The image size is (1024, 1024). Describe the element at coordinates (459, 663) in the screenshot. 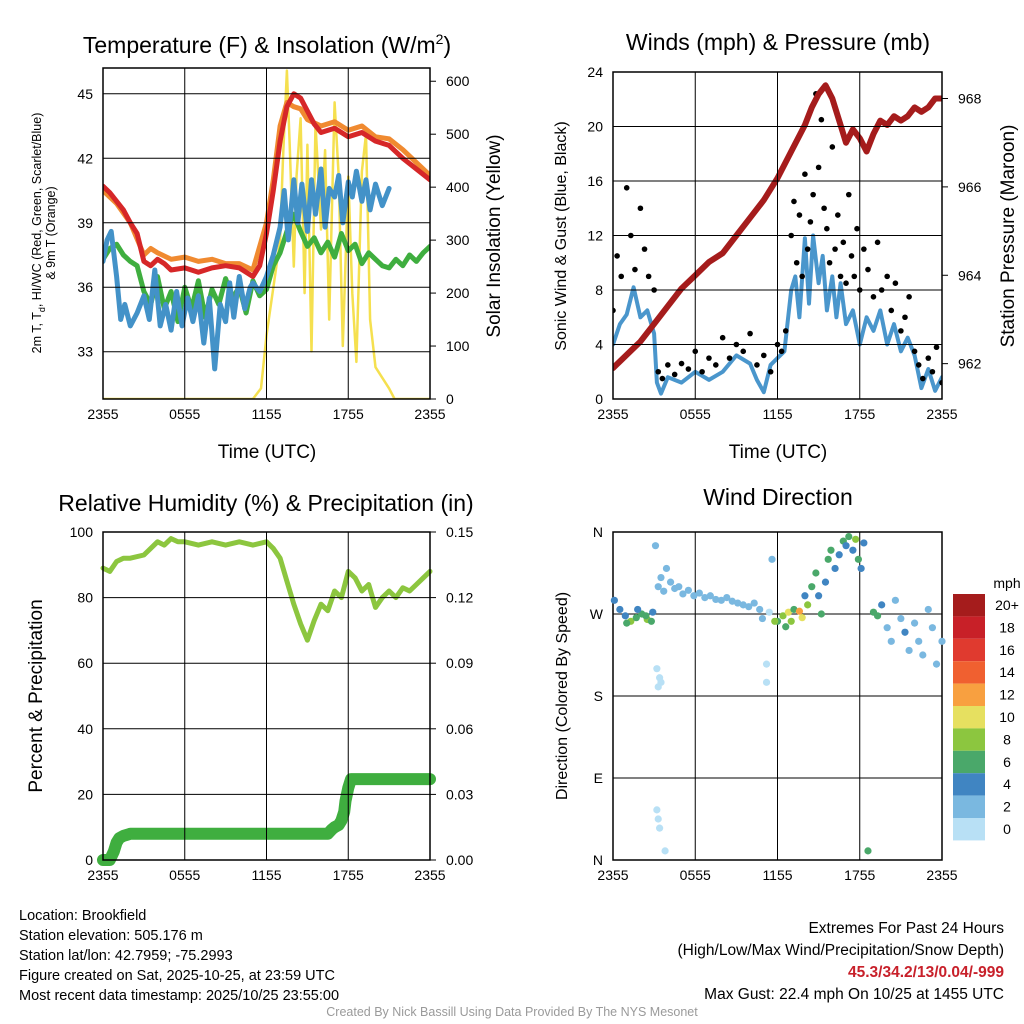

I see `y2-tick-label: 0.09` at that location.